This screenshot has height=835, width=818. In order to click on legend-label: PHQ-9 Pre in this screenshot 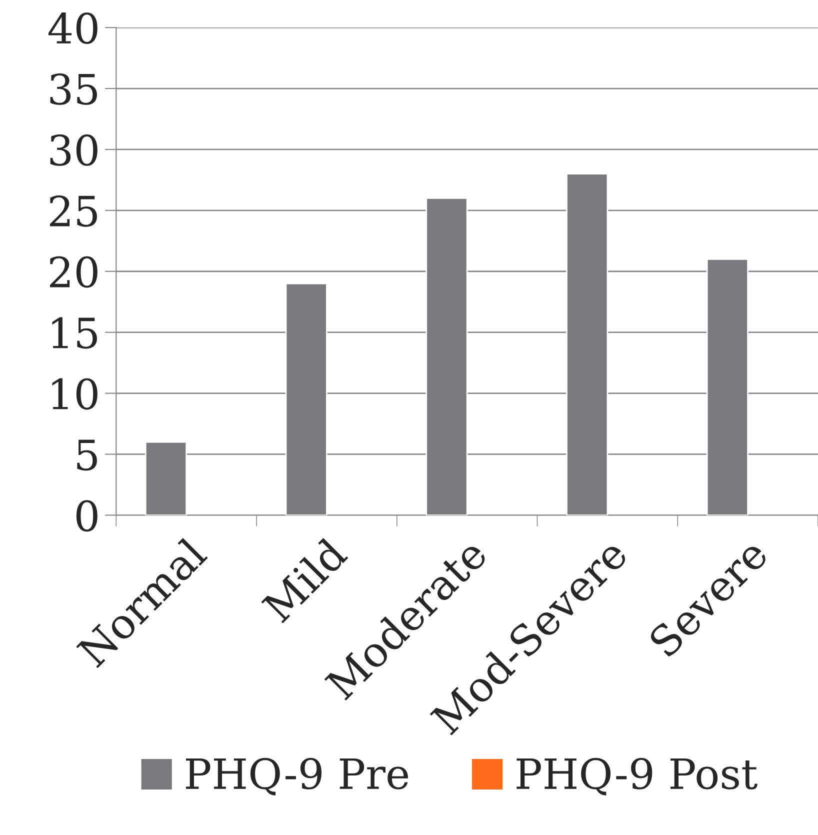, I will do `click(297, 777)`.